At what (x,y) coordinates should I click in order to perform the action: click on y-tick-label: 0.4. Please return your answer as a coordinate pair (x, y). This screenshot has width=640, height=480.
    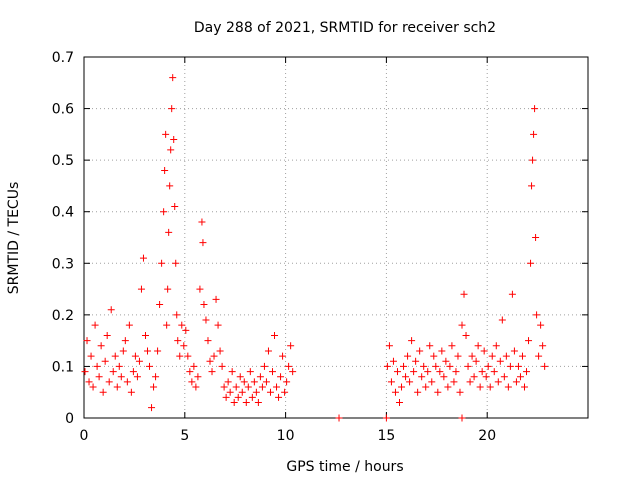
    Looking at the image, I should click on (63, 213).